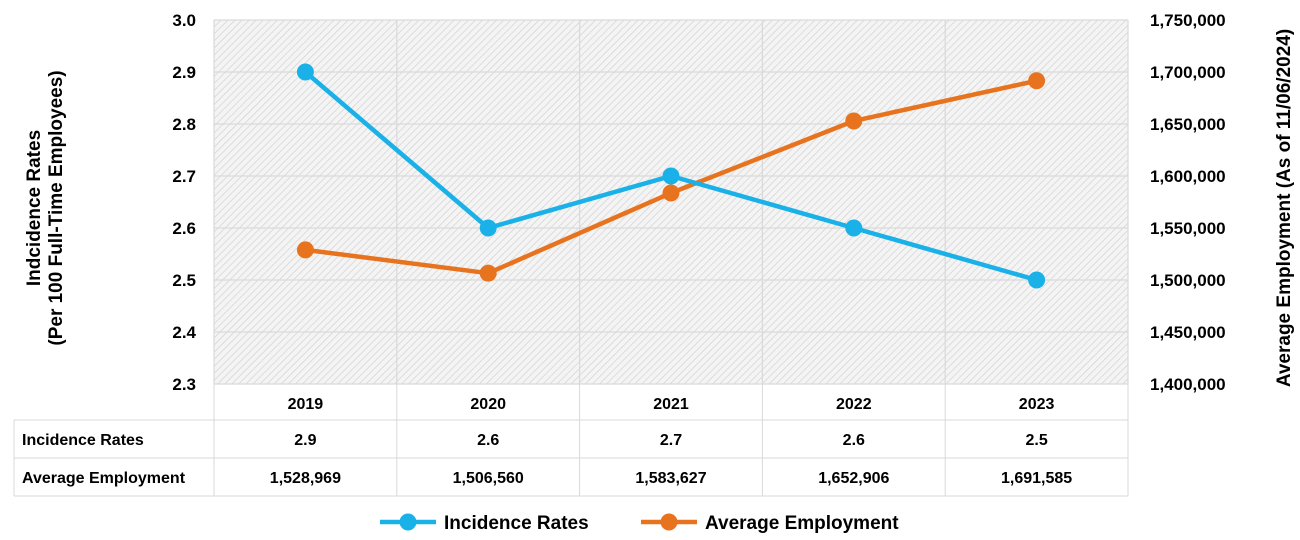 This screenshot has height=540, width=1300. What do you see at coordinates (1284, 208) in the screenshot?
I see `right-axis-title: Average Employment (As of 11/06/2024)` at bounding box center [1284, 208].